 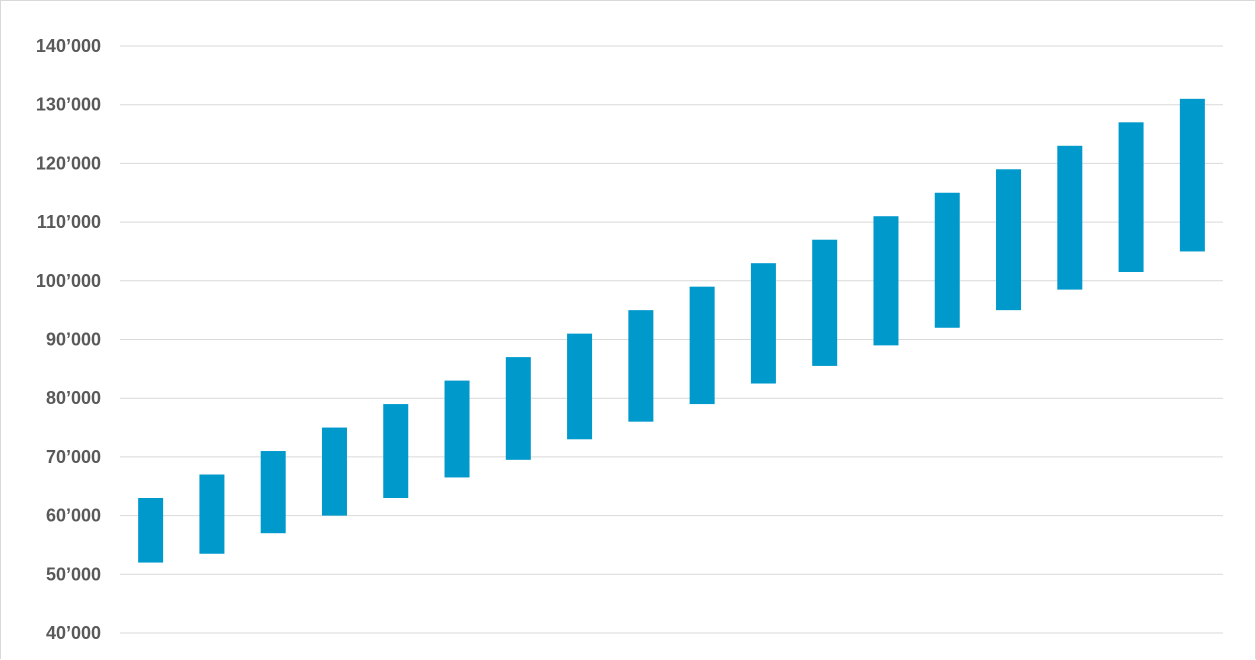 I want to click on y-tick-label: 90’000, so click(x=73, y=340).